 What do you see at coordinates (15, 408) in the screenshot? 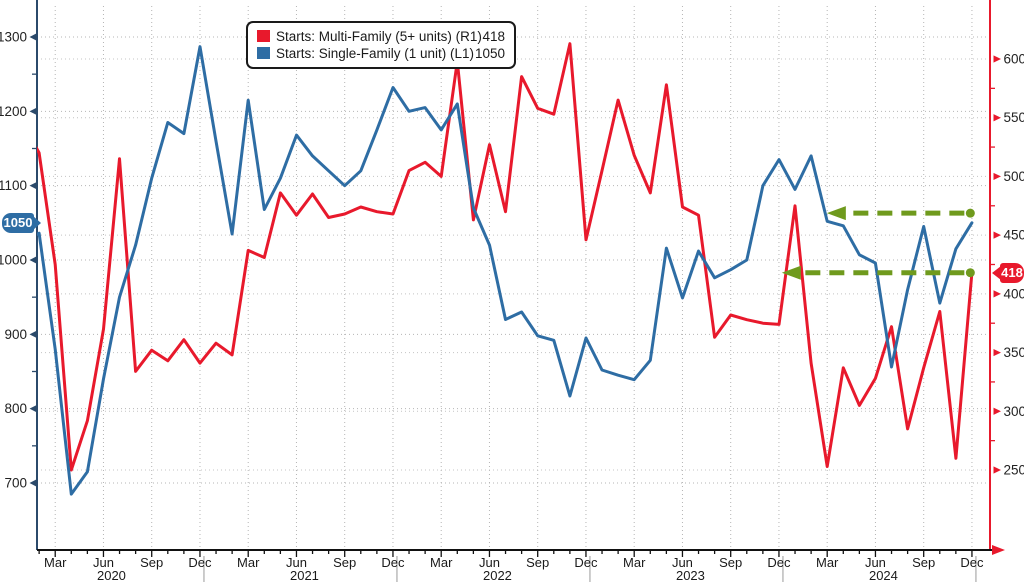
I see `left-axis-label-800: 800` at bounding box center [15, 408].